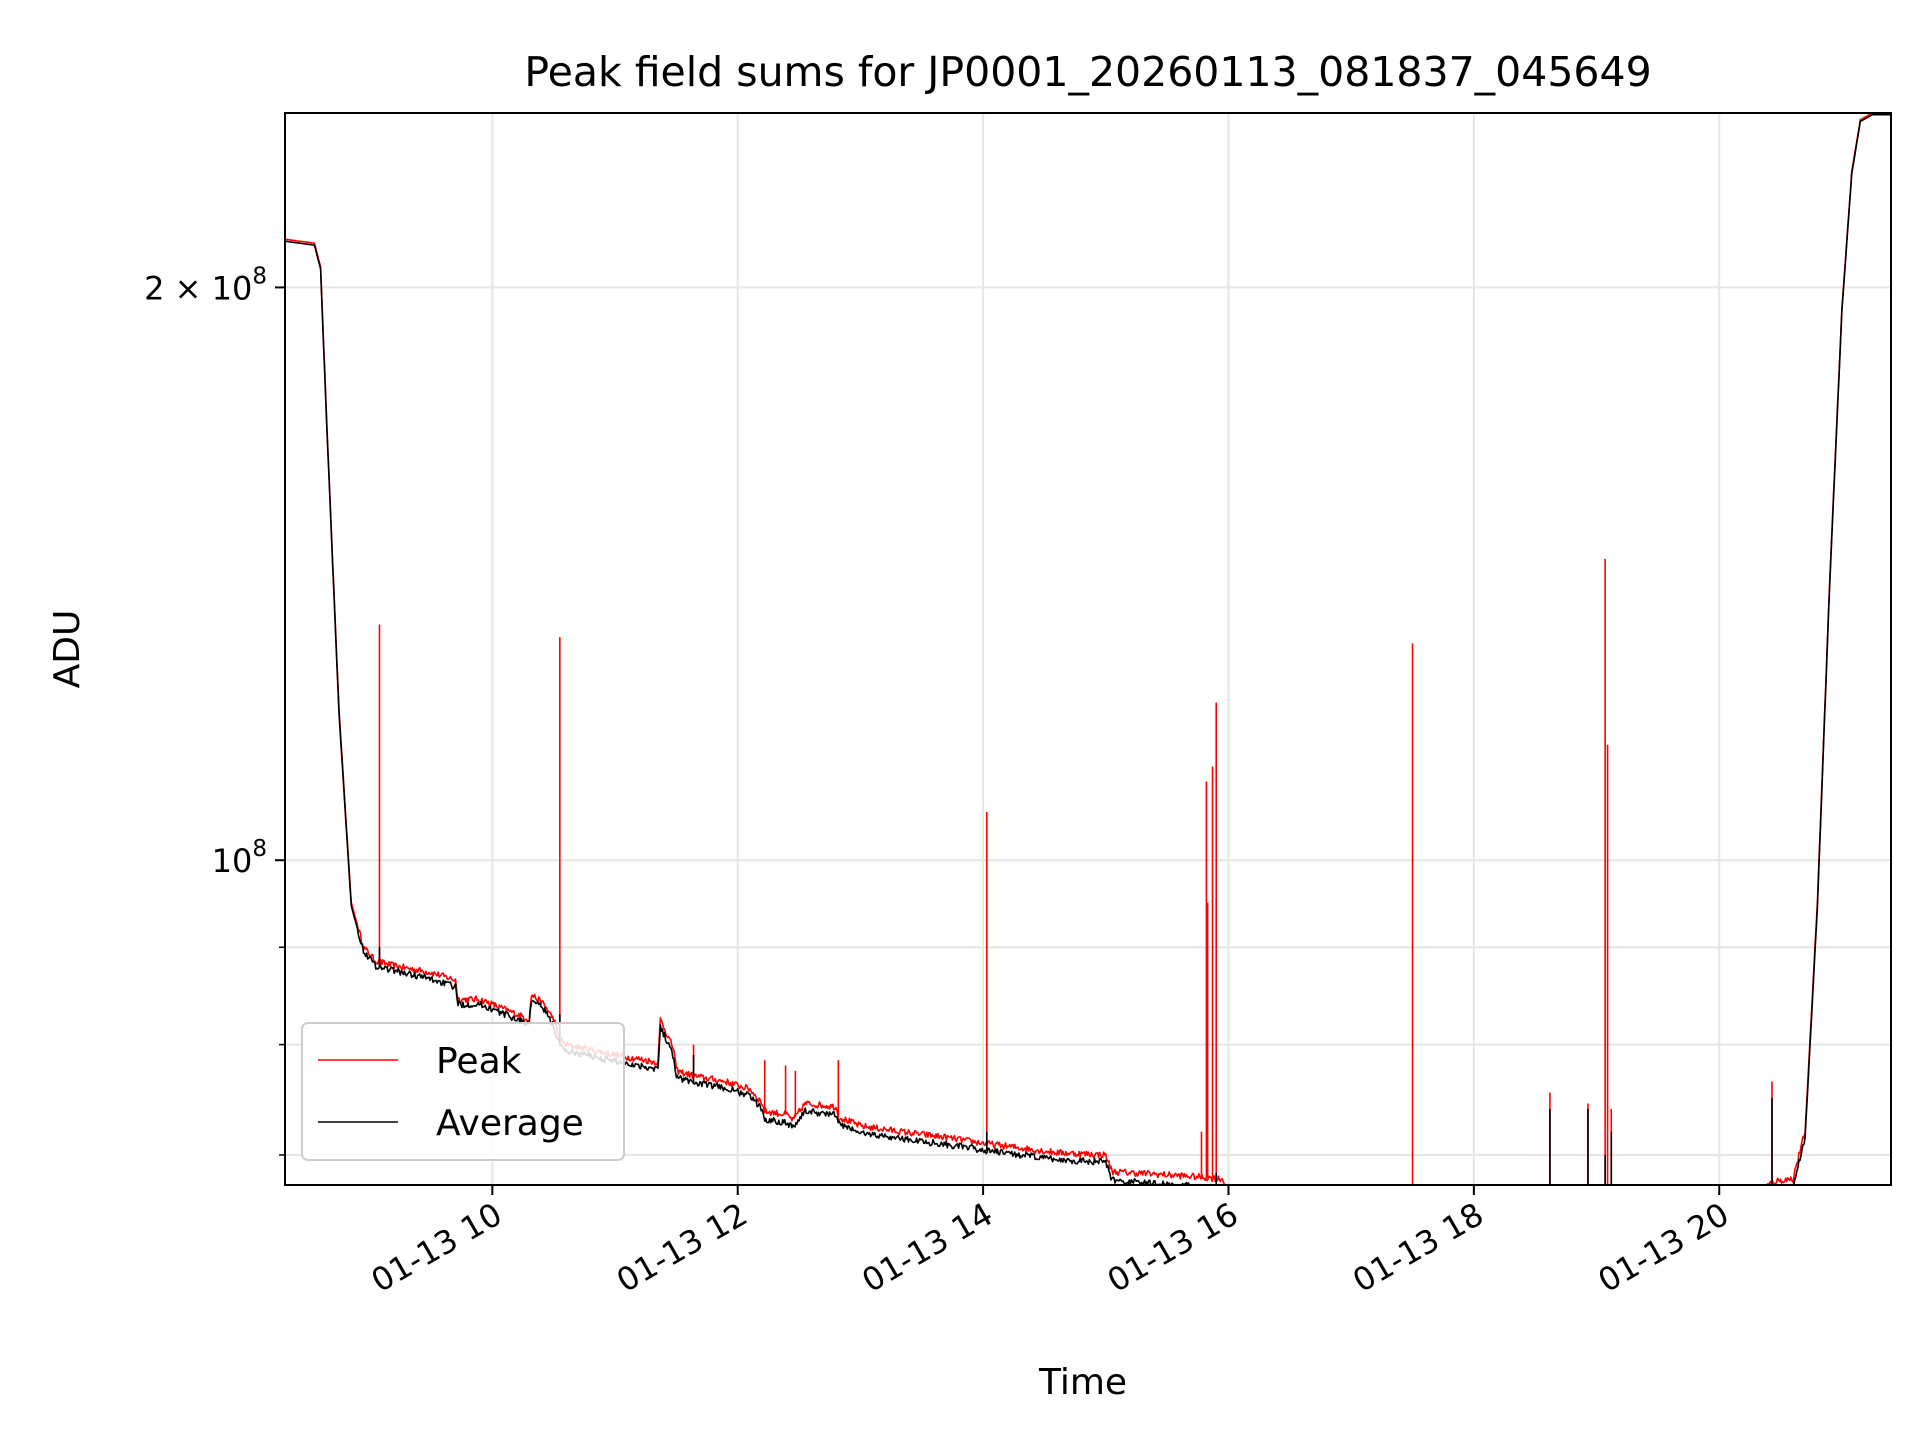  I want to click on legend-box, so click(463, 1091).